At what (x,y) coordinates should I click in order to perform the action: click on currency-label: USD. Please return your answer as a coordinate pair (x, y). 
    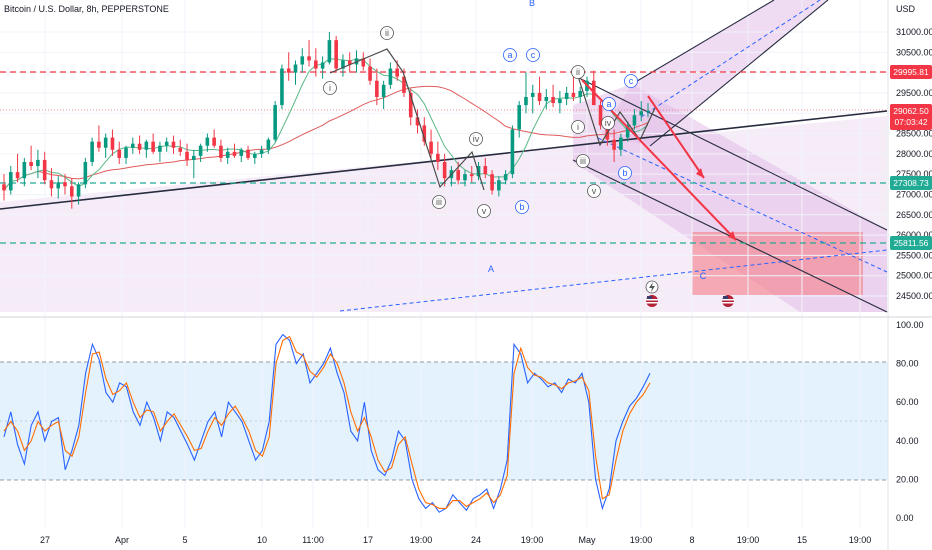
    Looking at the image, I should click on (906, 9).